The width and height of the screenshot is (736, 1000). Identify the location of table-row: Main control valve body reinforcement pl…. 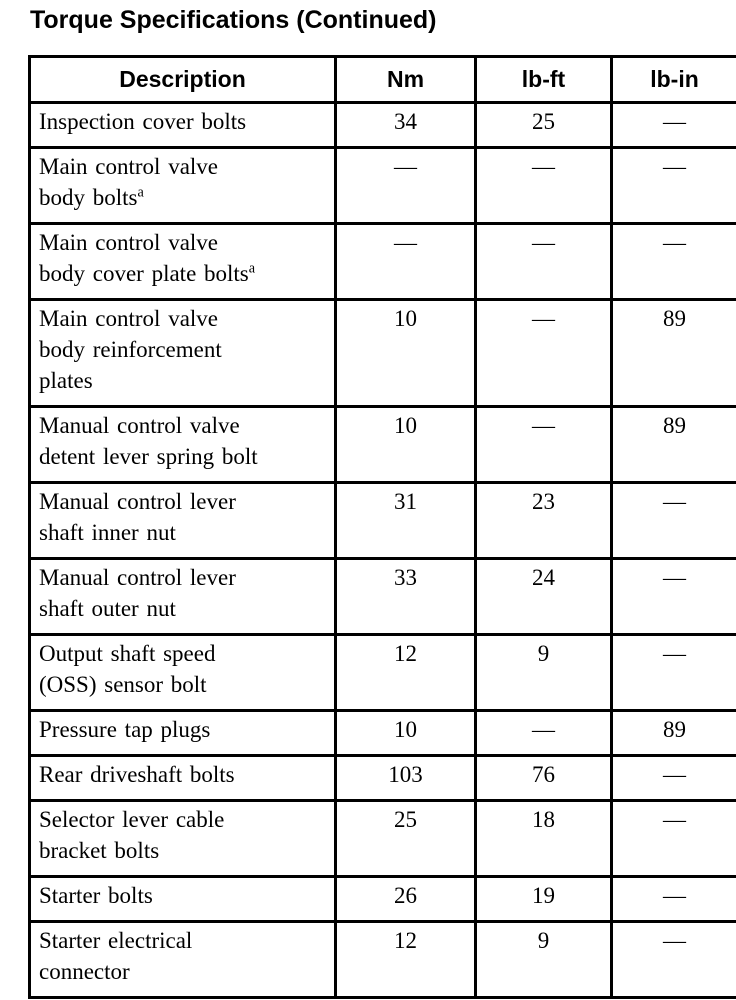
(382, 353).